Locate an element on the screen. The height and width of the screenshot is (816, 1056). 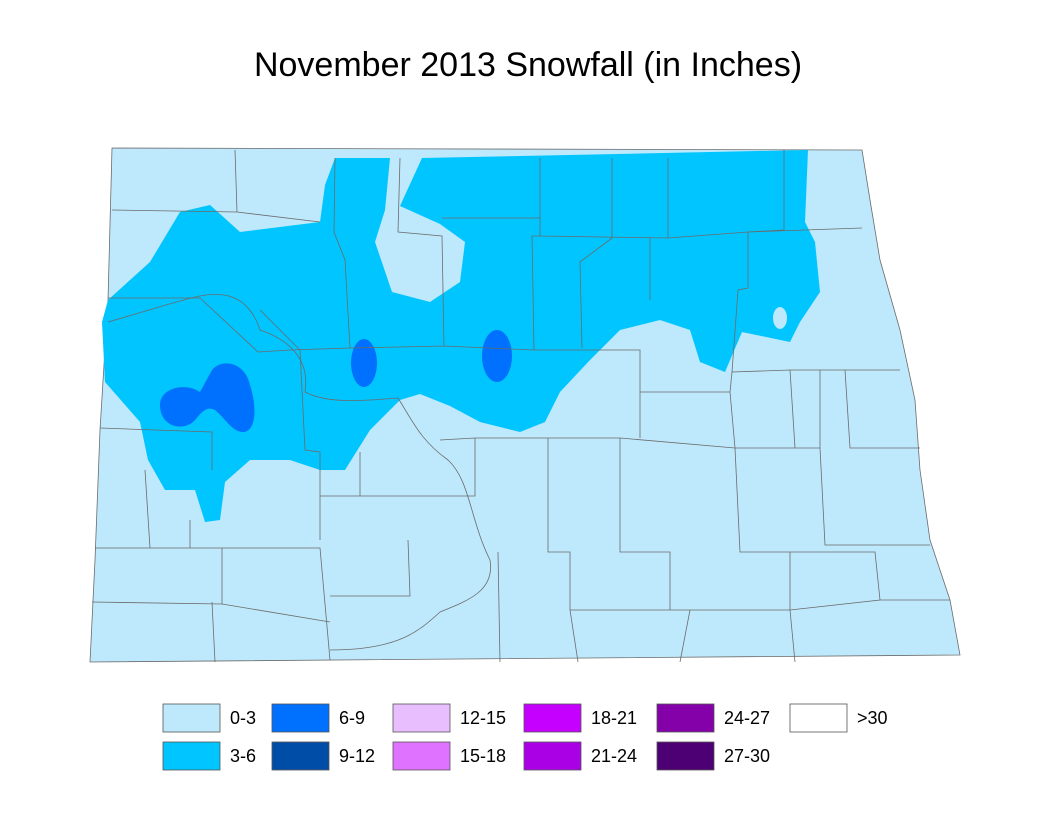
legend-label: 27-30 is located at coordinates (747, 756).